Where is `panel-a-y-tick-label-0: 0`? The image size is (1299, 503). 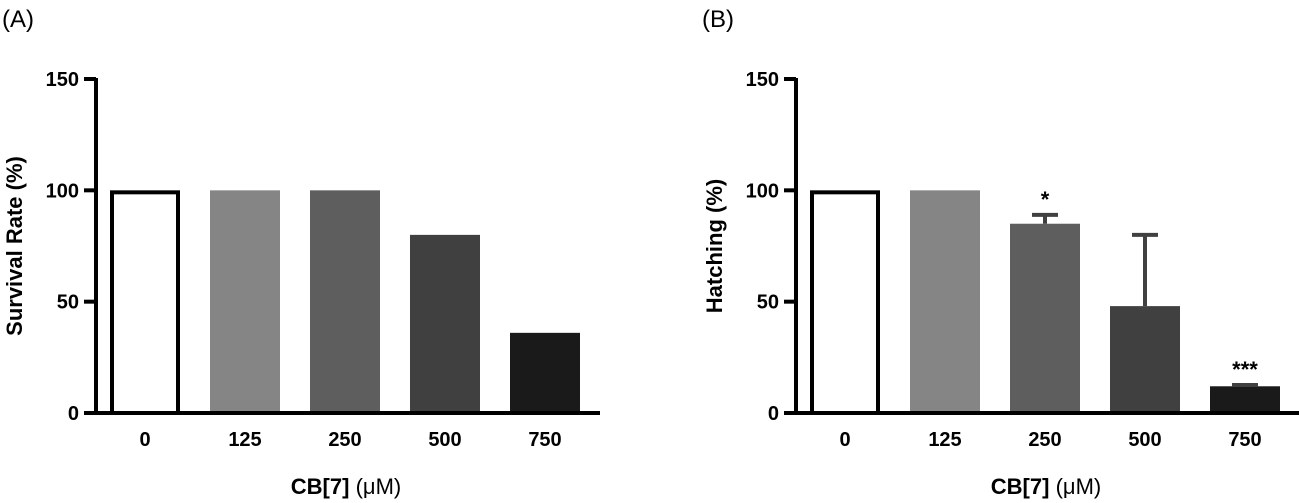 panel-a-y-tick-label-0: 0 is located at coordinates (73, 414).